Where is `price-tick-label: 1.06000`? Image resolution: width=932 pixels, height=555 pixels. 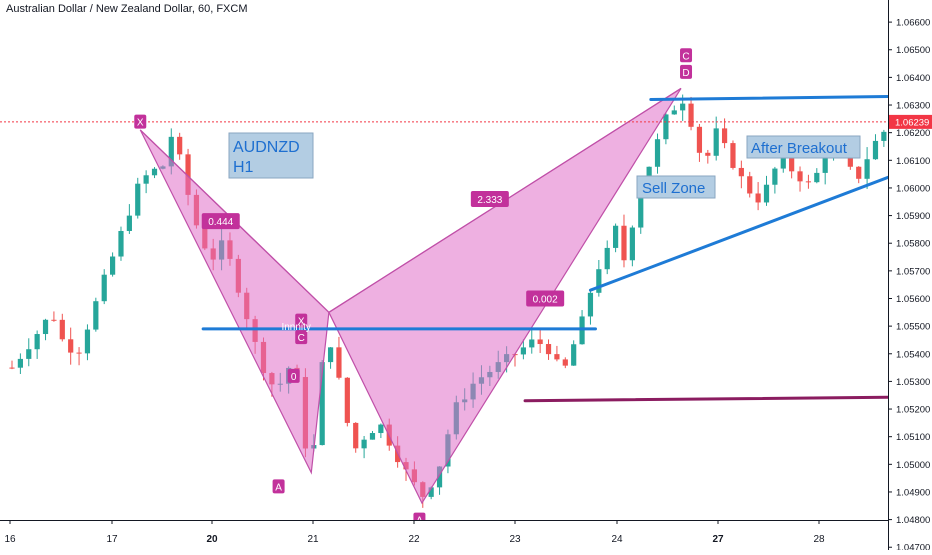
price-tick-label: 1.06000 is located at coordinates (913, 188).